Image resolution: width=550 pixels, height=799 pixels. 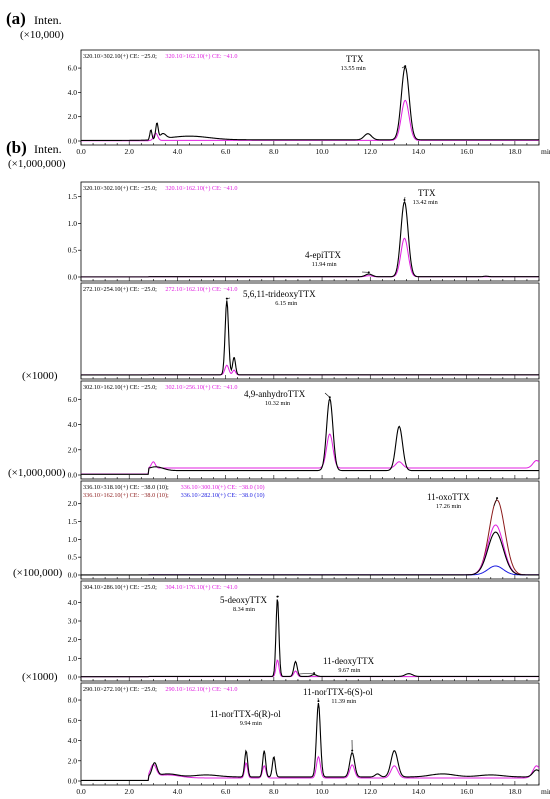 What do you see at coordinates (37, 473) in the screenshot?
I see `panel-b3-scale-label: (×1,000,000)` at bounding box center [37, 473].